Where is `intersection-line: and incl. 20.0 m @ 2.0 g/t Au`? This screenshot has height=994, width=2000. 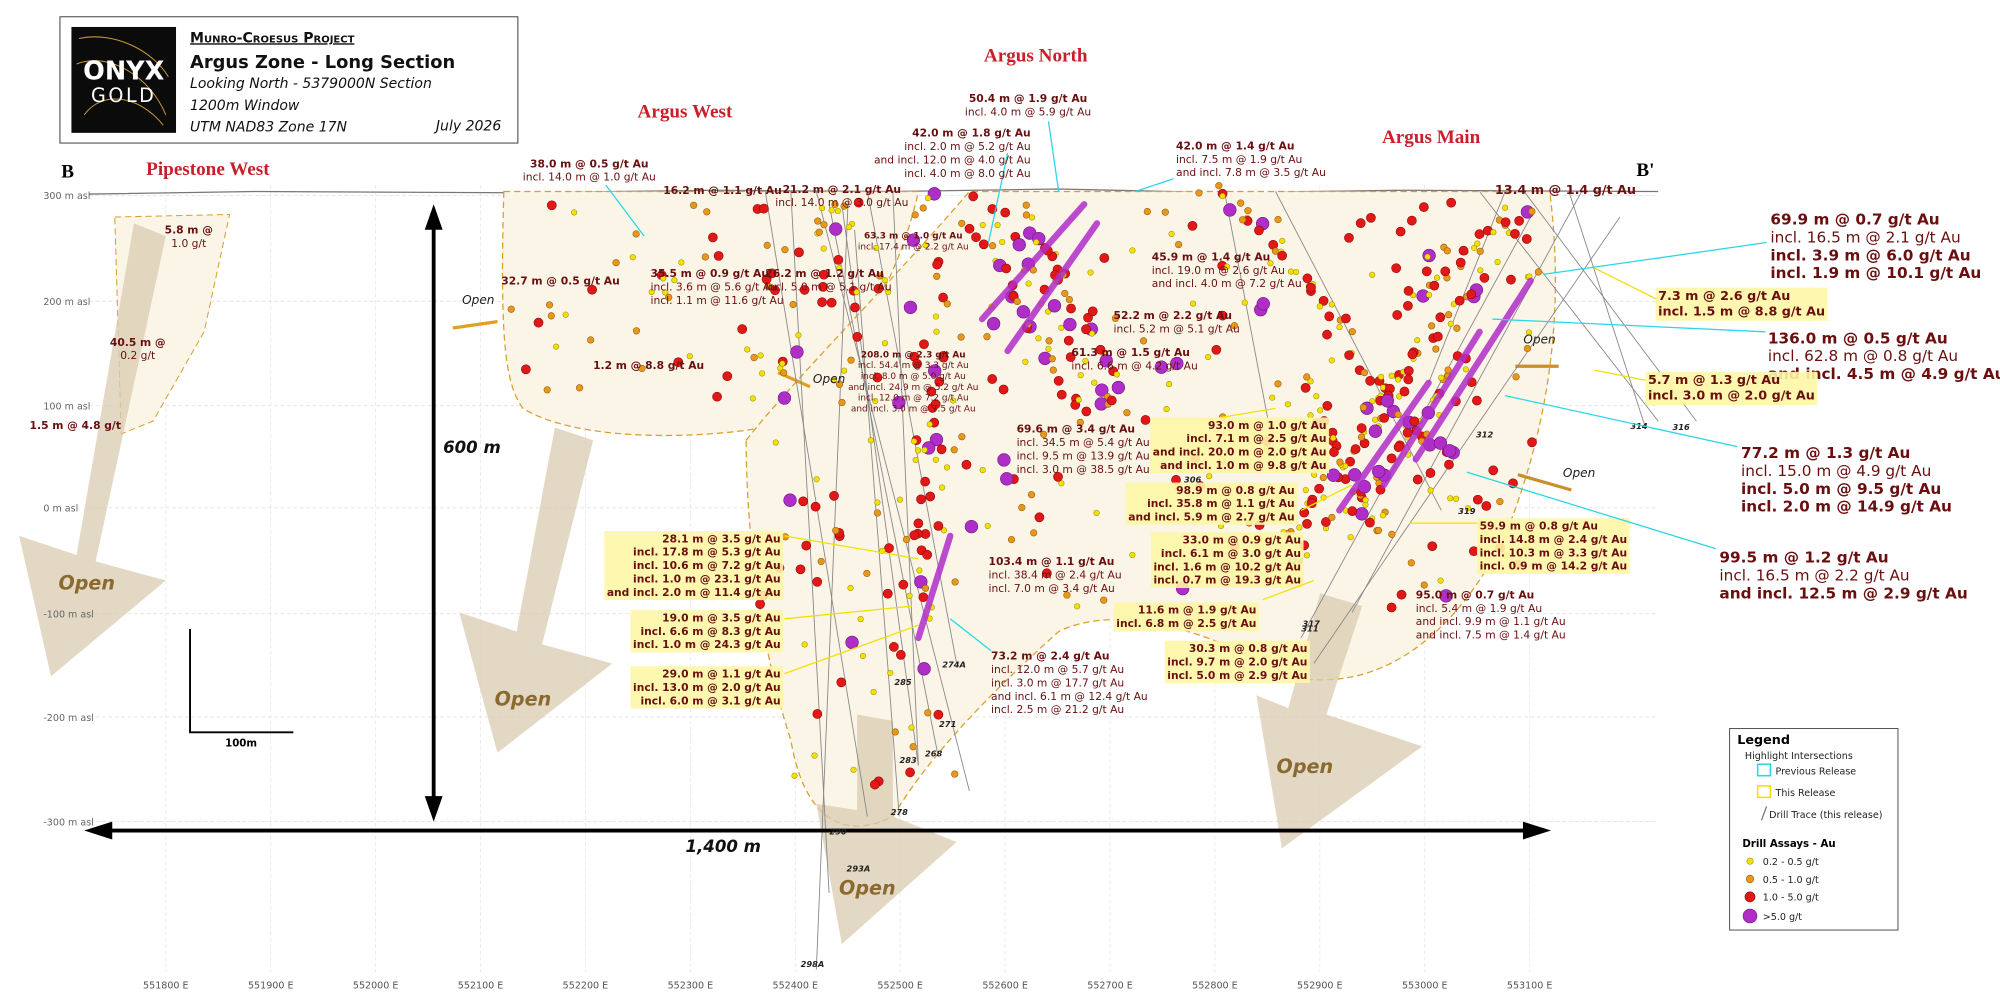 intersection-line: and incl. 20.0 m @ 2.0 g/t Au is located at coordinates (1240, 452).